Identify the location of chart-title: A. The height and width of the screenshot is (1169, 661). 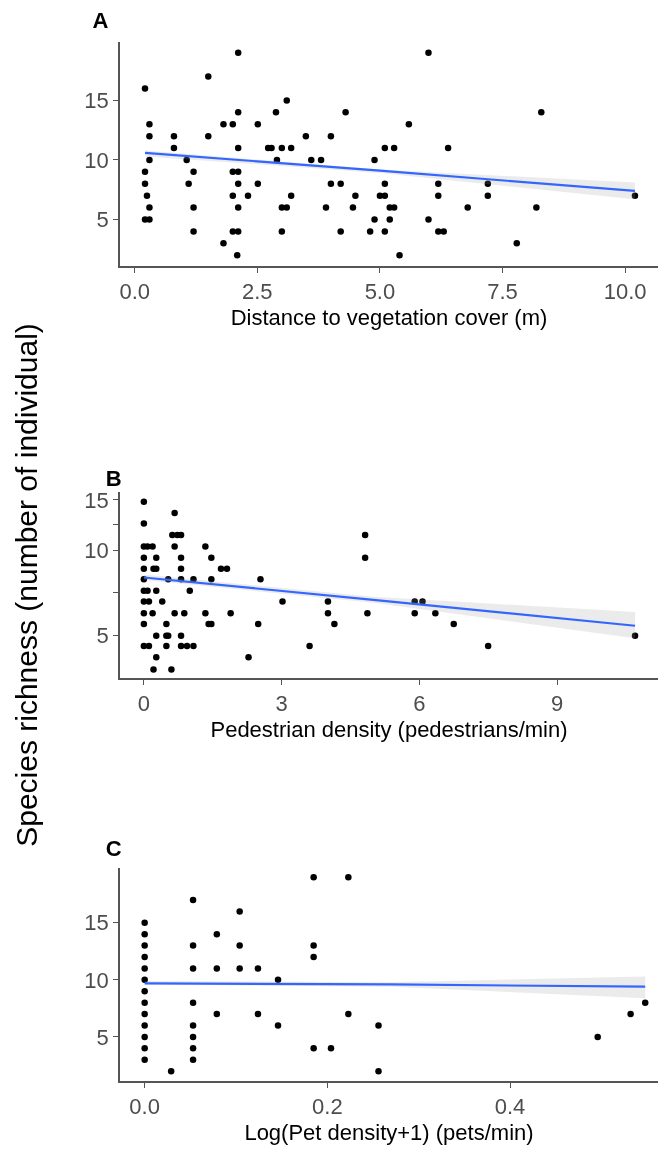
(100, 20).